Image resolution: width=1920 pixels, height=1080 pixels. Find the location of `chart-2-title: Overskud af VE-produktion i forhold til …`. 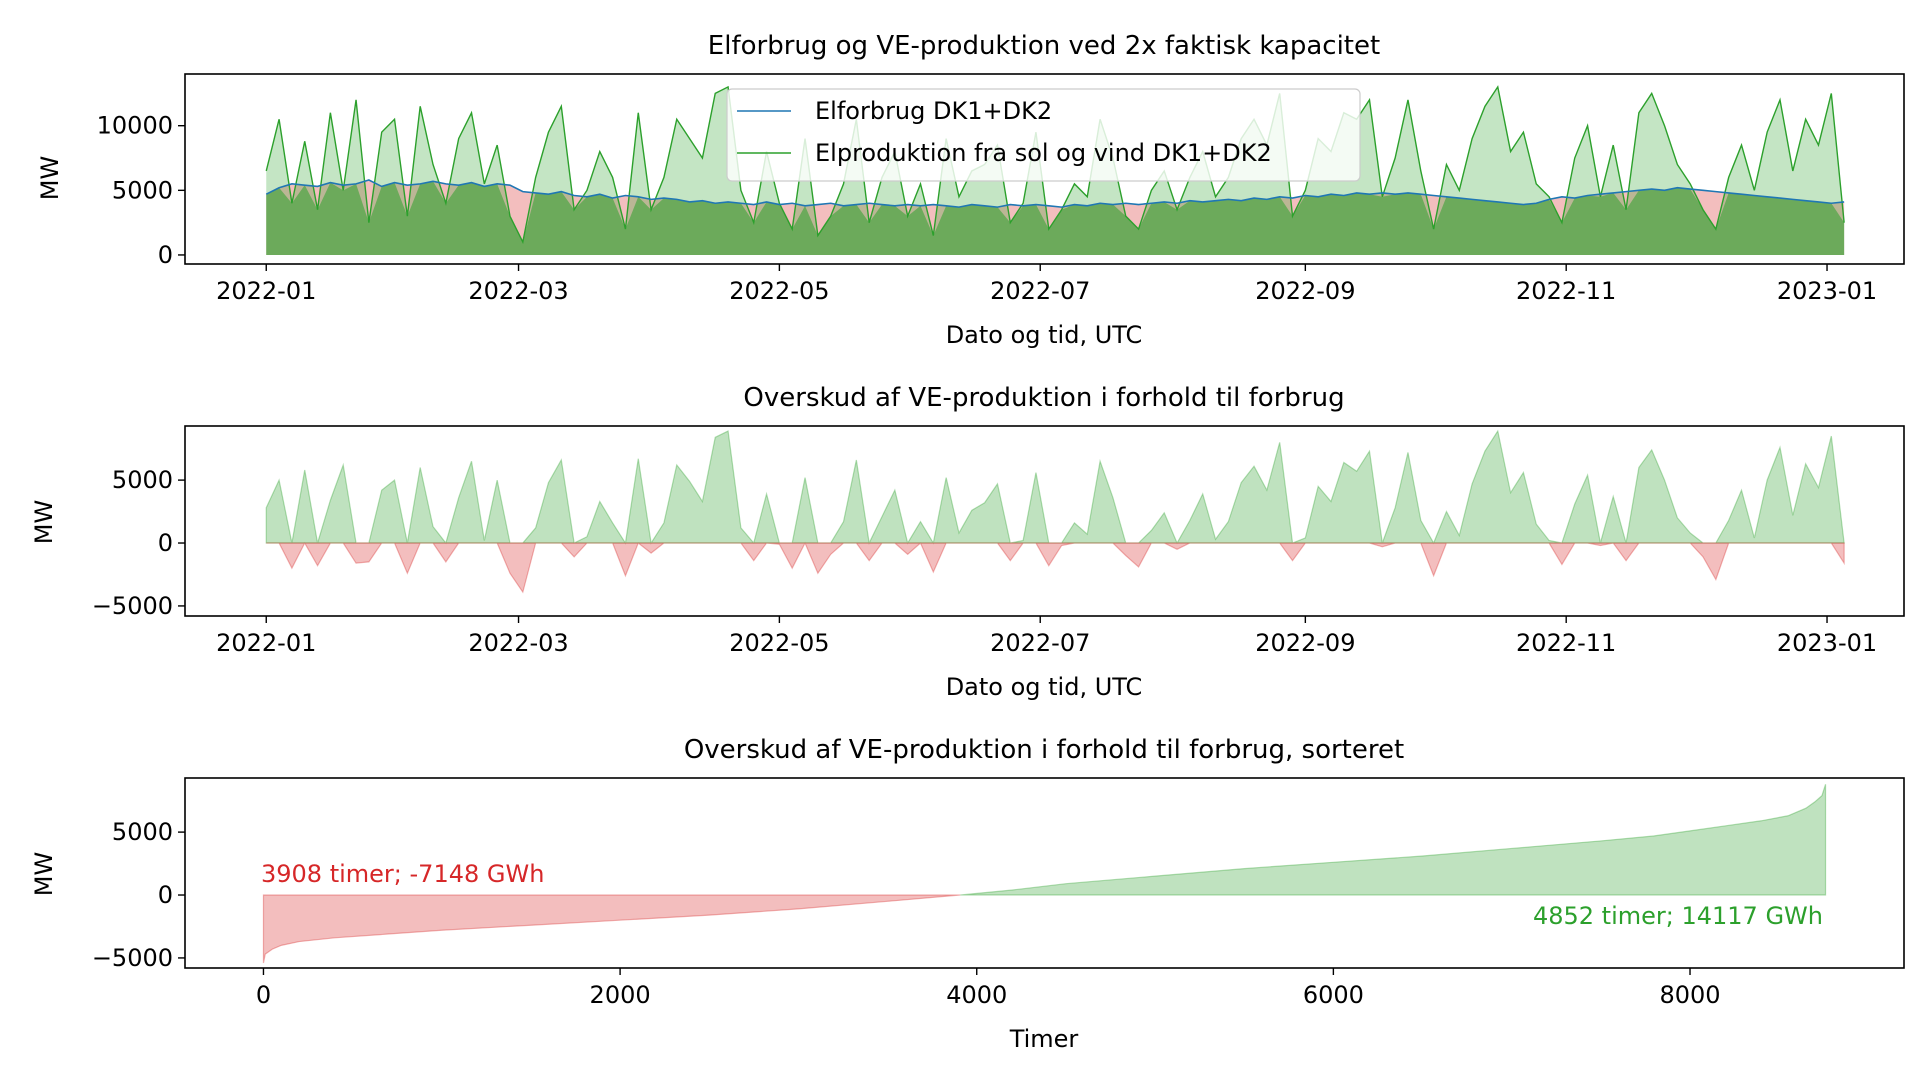

chart-2-title: Overskud af VE-produktion i forhold til … is located at coordinates (1043, 398).